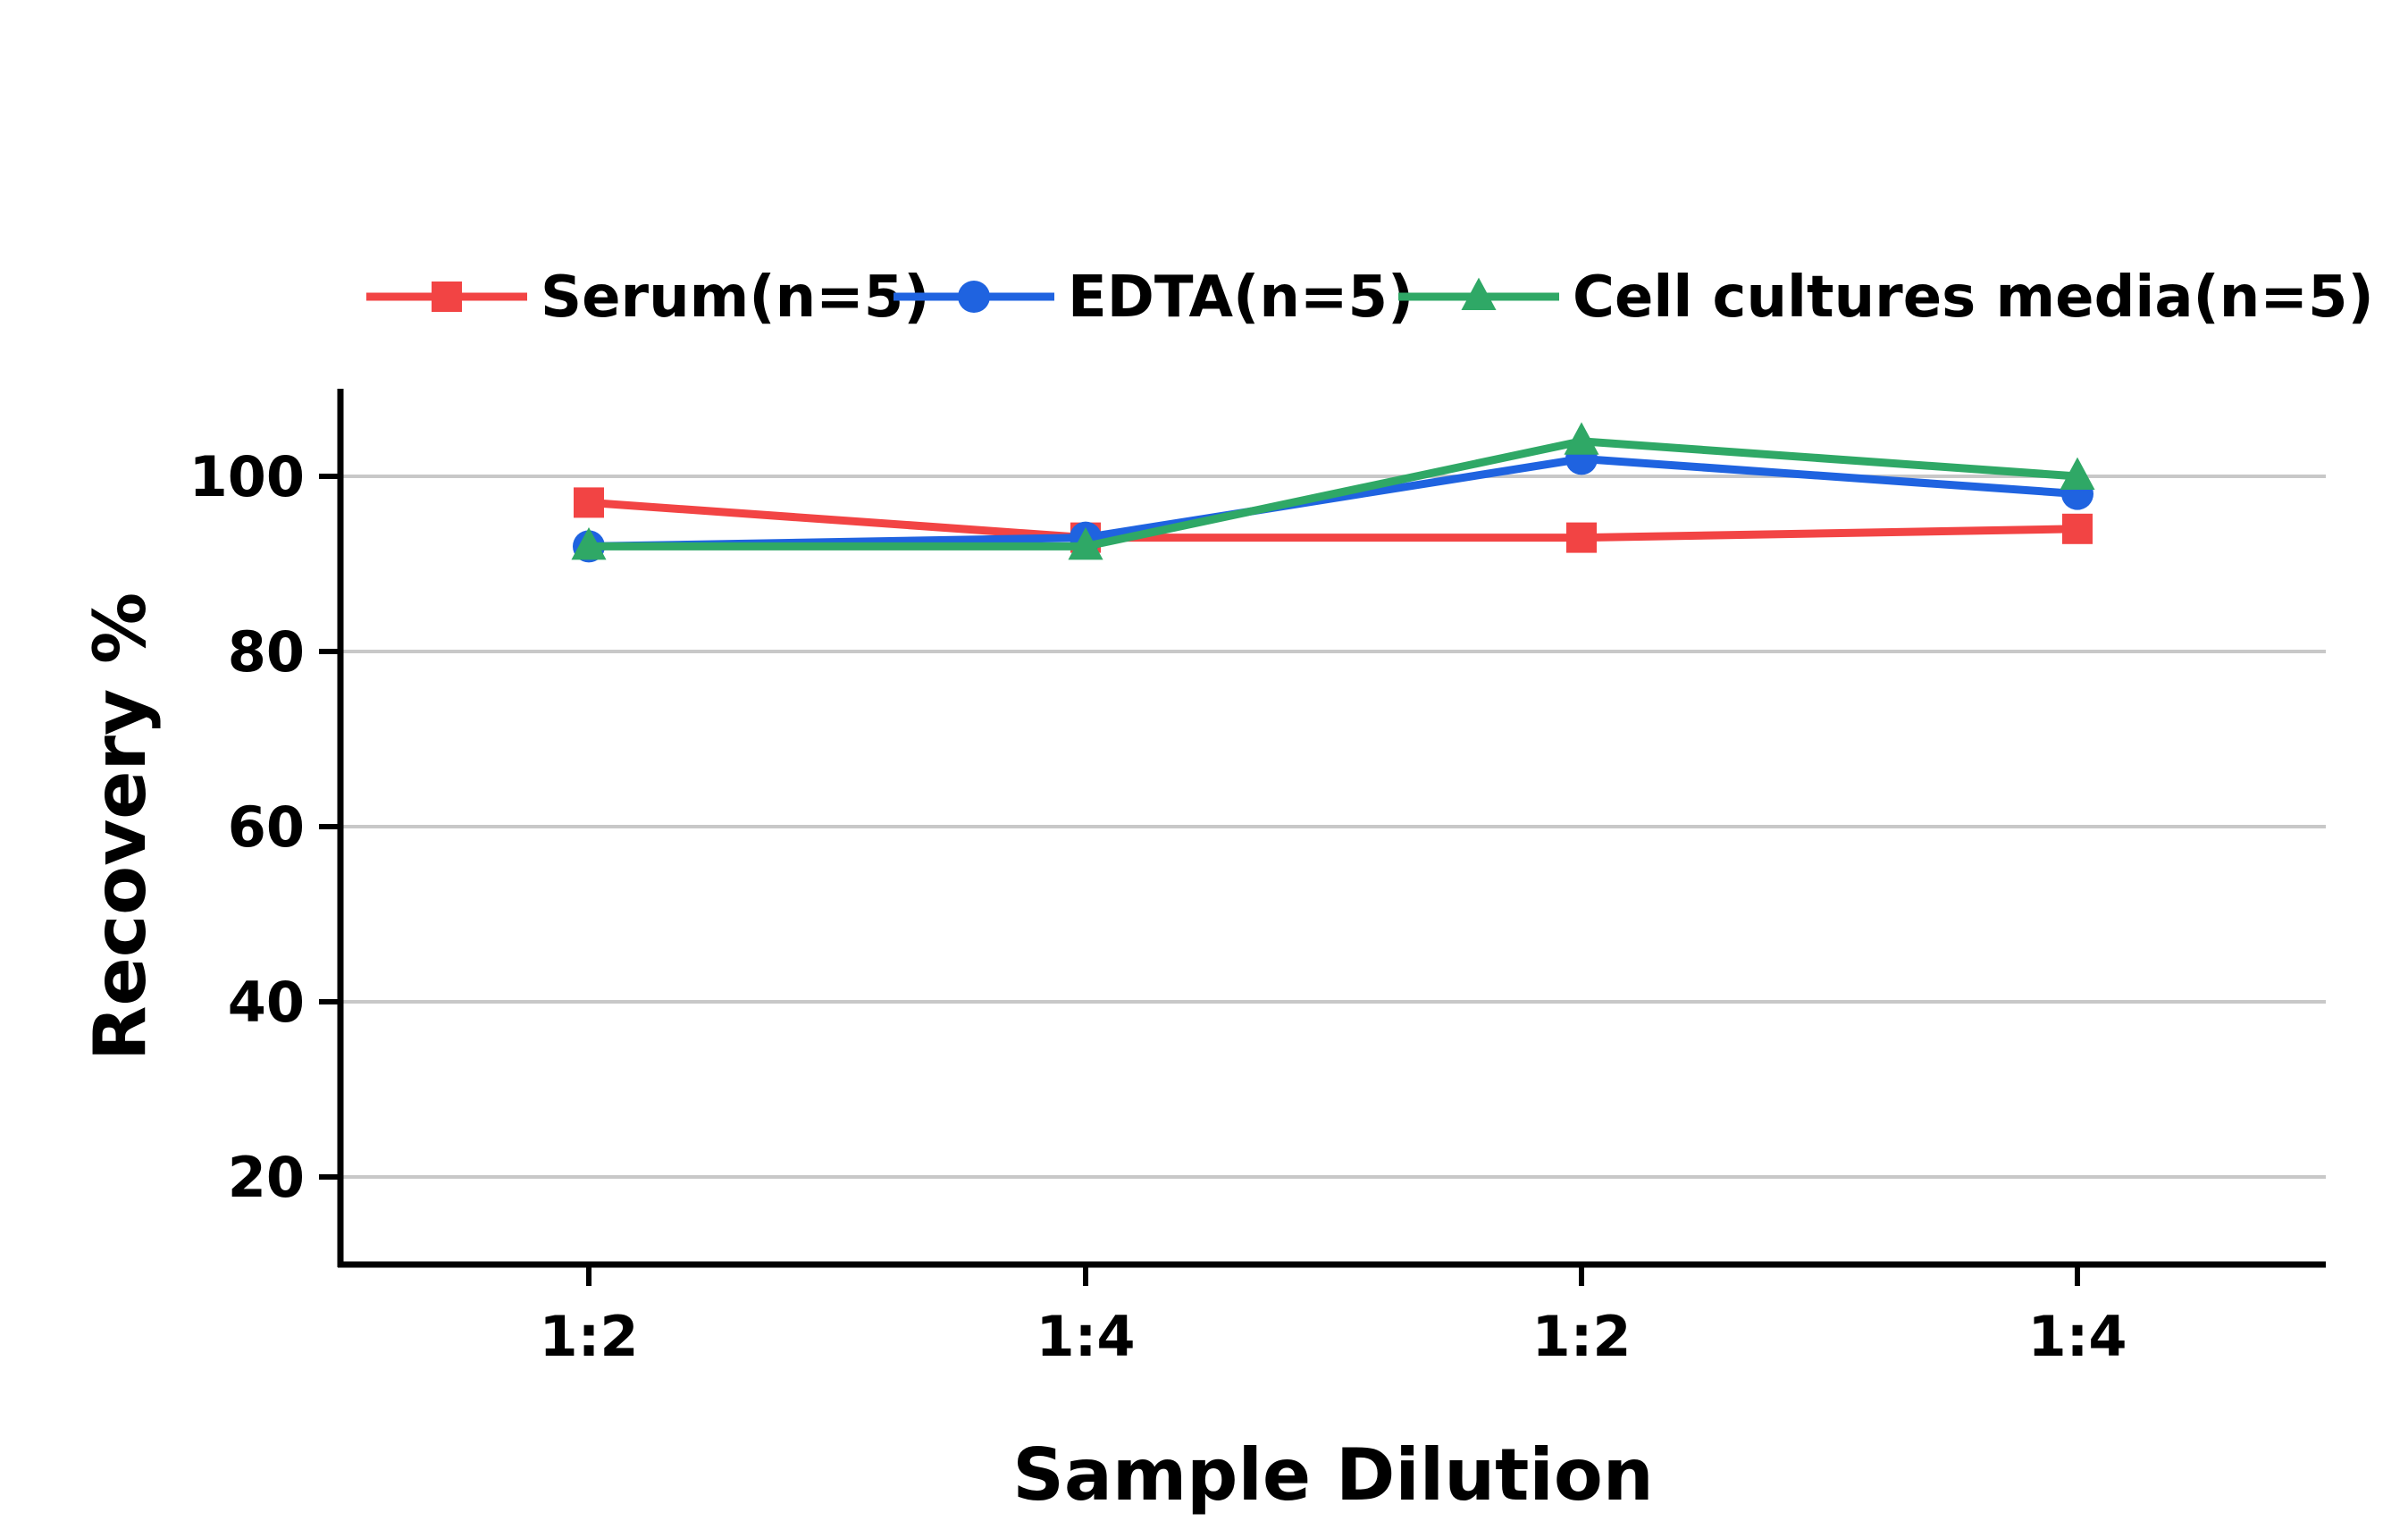  I want to click on x-axis-title: Sample Dilution, so click(1333, 1475).